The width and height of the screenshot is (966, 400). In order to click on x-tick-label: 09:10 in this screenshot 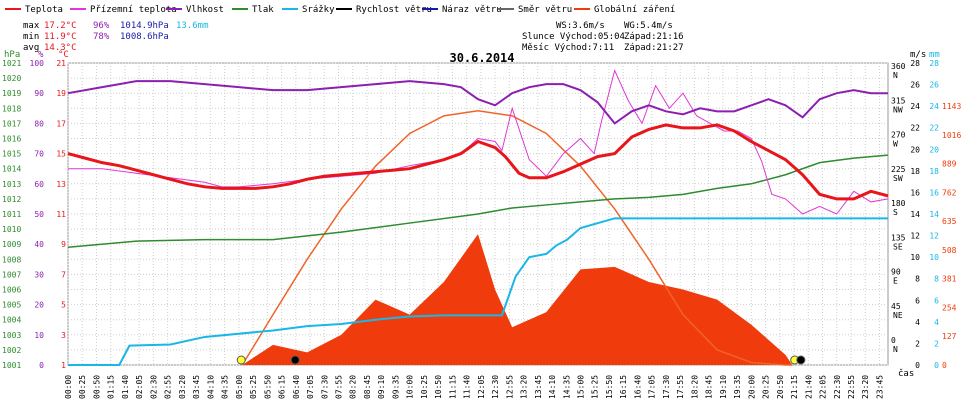, I will do `click(381, 387)`.